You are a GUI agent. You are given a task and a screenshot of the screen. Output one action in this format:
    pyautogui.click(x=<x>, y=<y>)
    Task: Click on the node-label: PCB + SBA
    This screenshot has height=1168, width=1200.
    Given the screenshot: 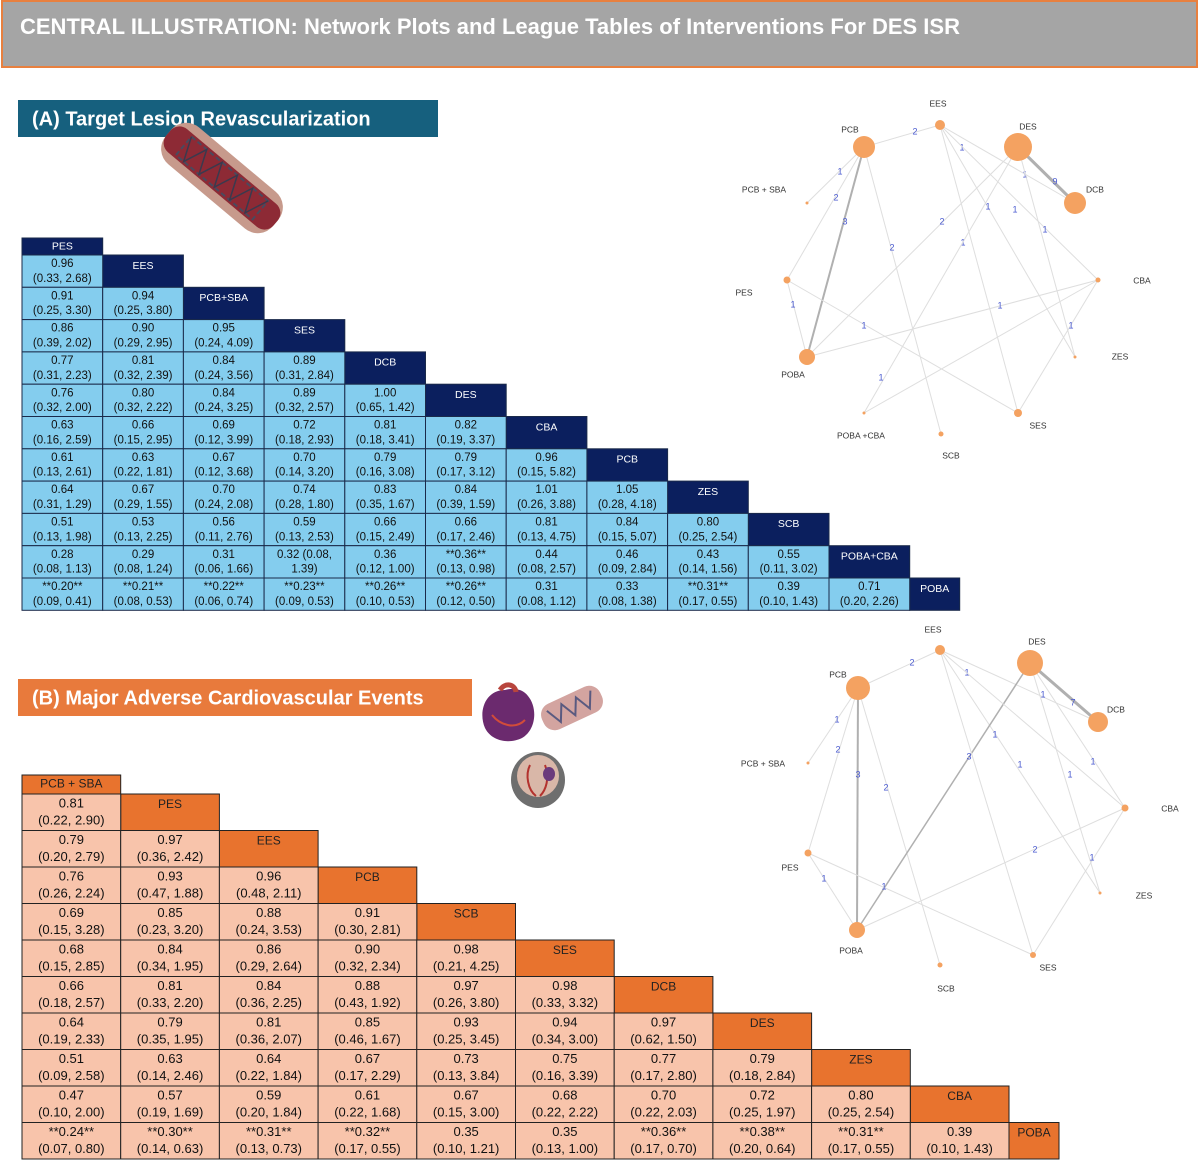 What is the action you would take?
    pyautogui.click(x=763, y=763)
    